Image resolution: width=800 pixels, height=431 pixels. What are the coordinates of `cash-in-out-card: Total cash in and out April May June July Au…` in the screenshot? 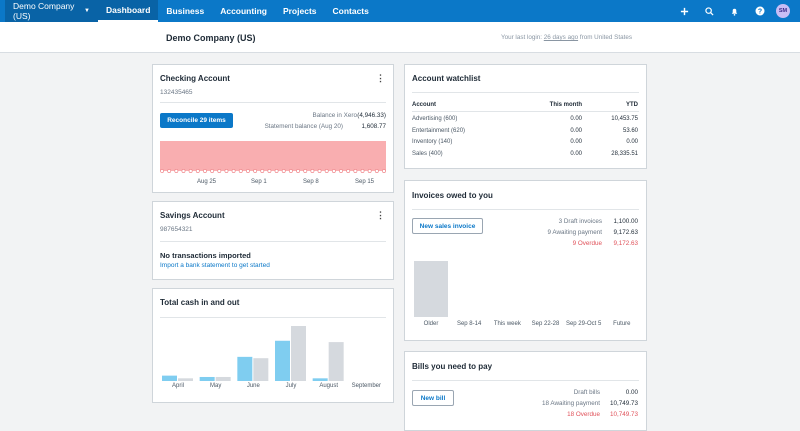 It's located at (273, 345).